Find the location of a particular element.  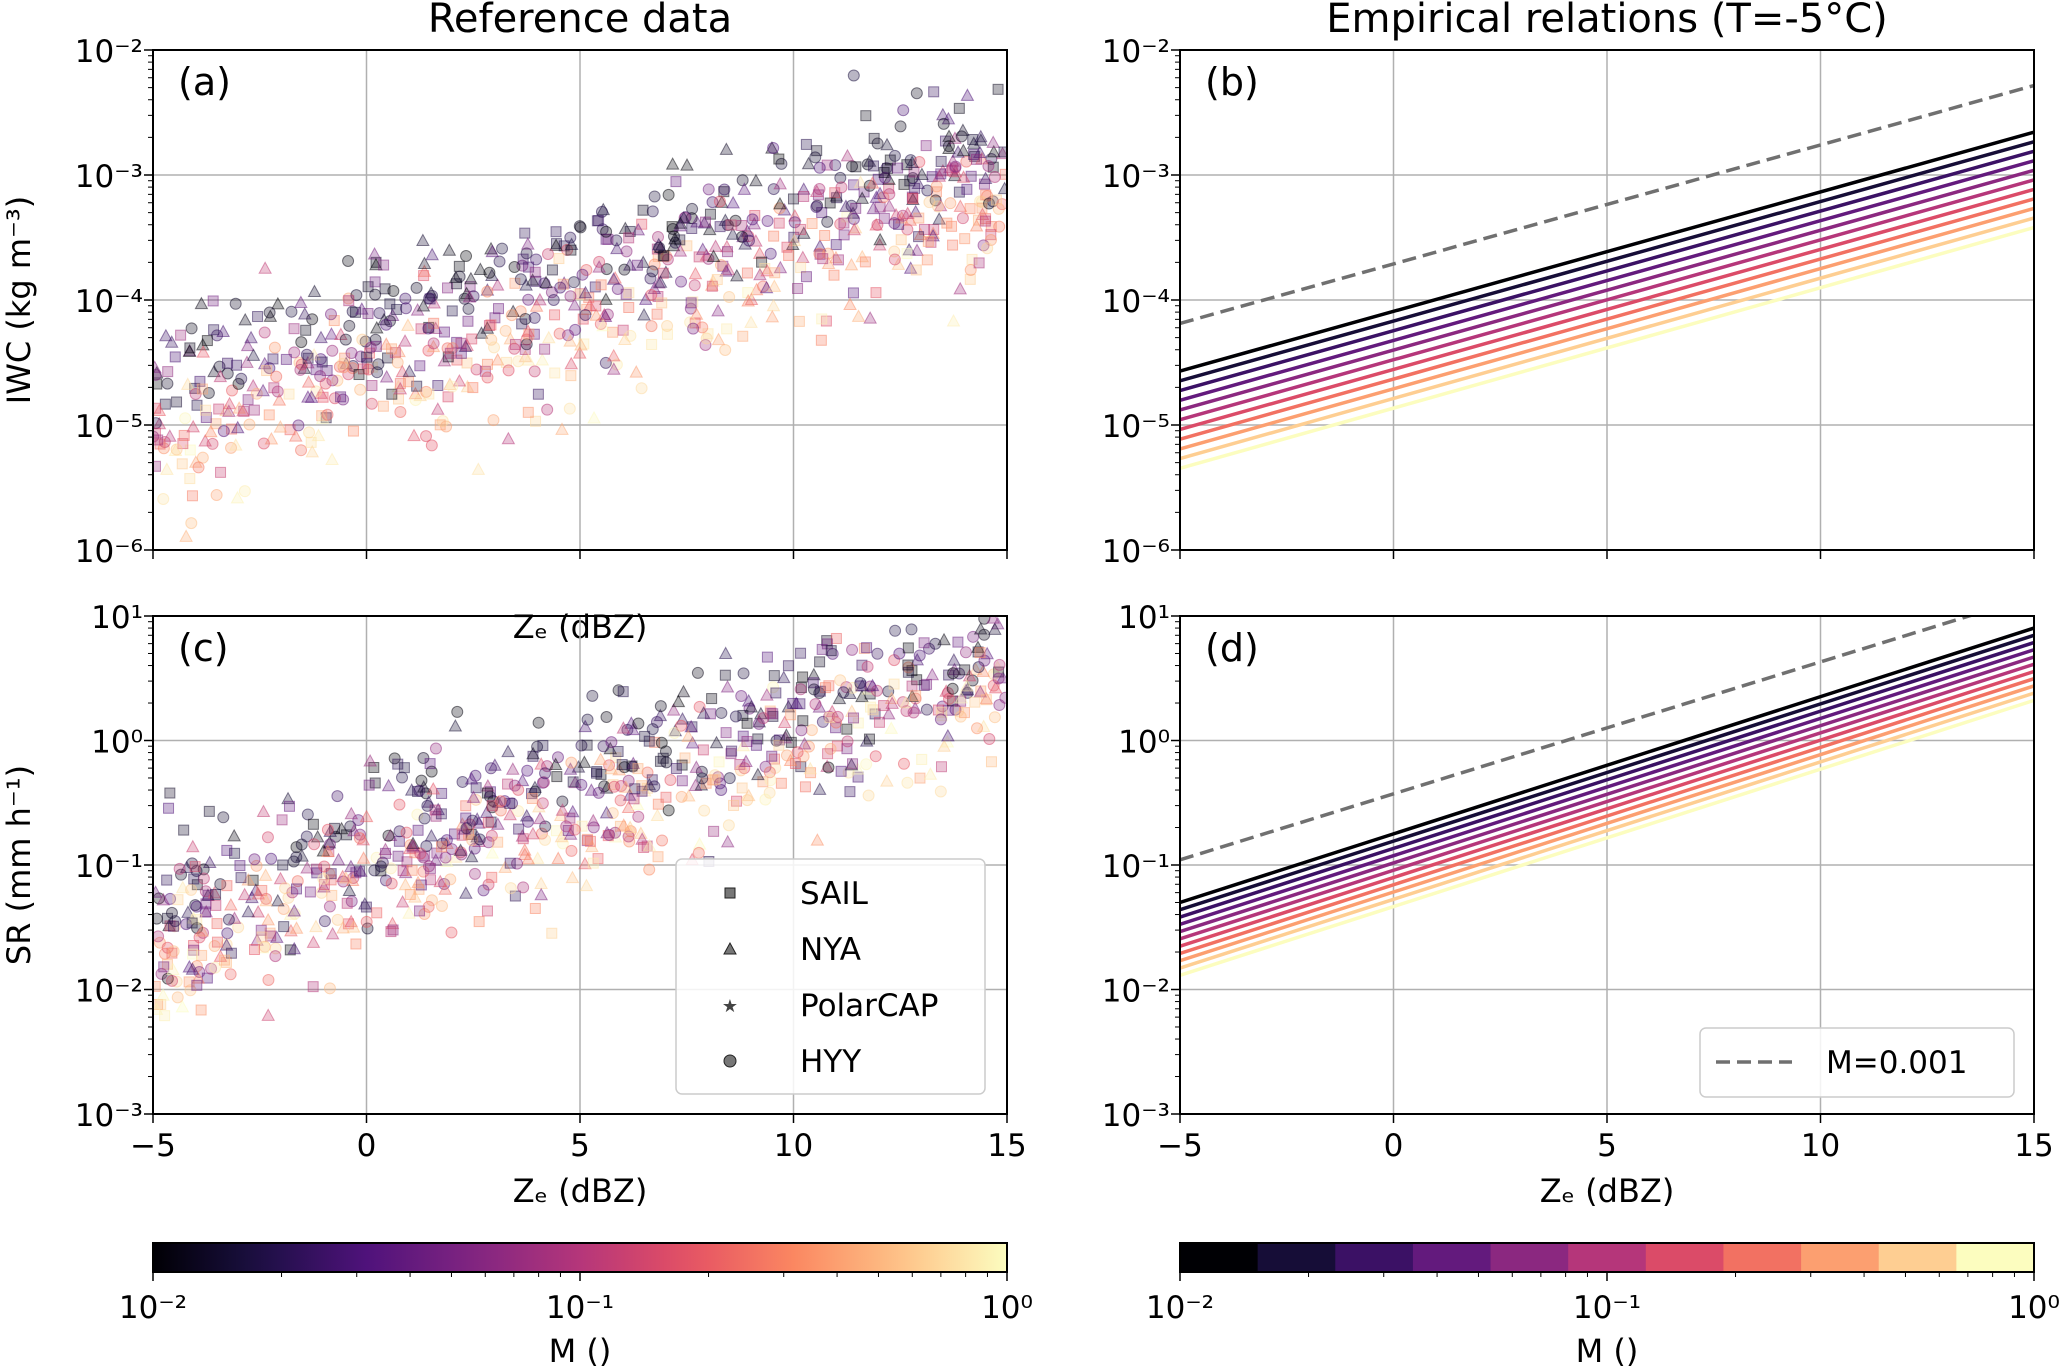

colorbar-tick-label: 10⁻¹ is located at coordinates (580, 1308).